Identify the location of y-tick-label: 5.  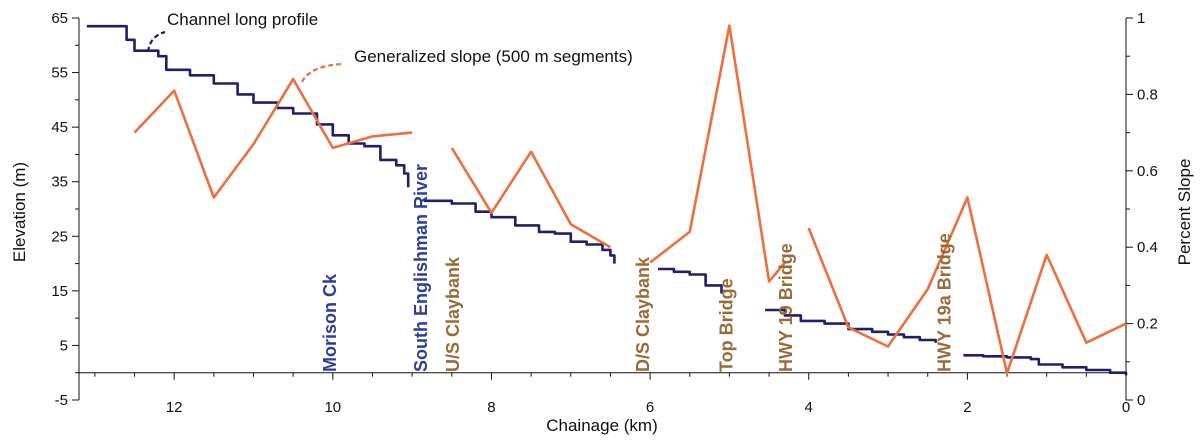
(64, 345).